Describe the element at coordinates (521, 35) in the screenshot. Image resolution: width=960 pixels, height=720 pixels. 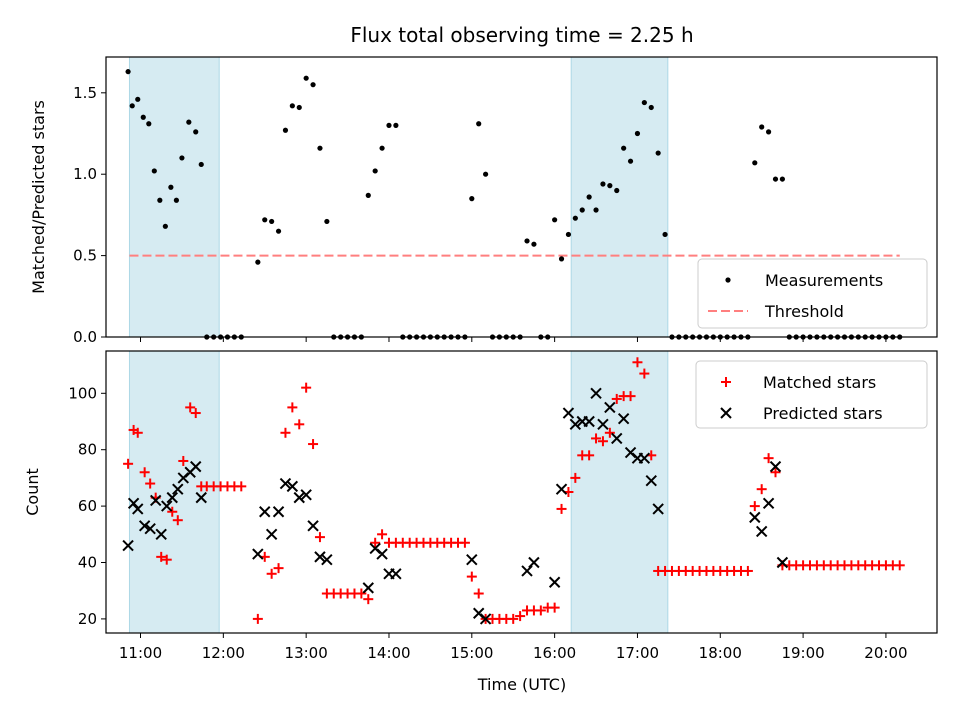
I see `chart-title: Flux total observing time = 2.25 h` at that location.